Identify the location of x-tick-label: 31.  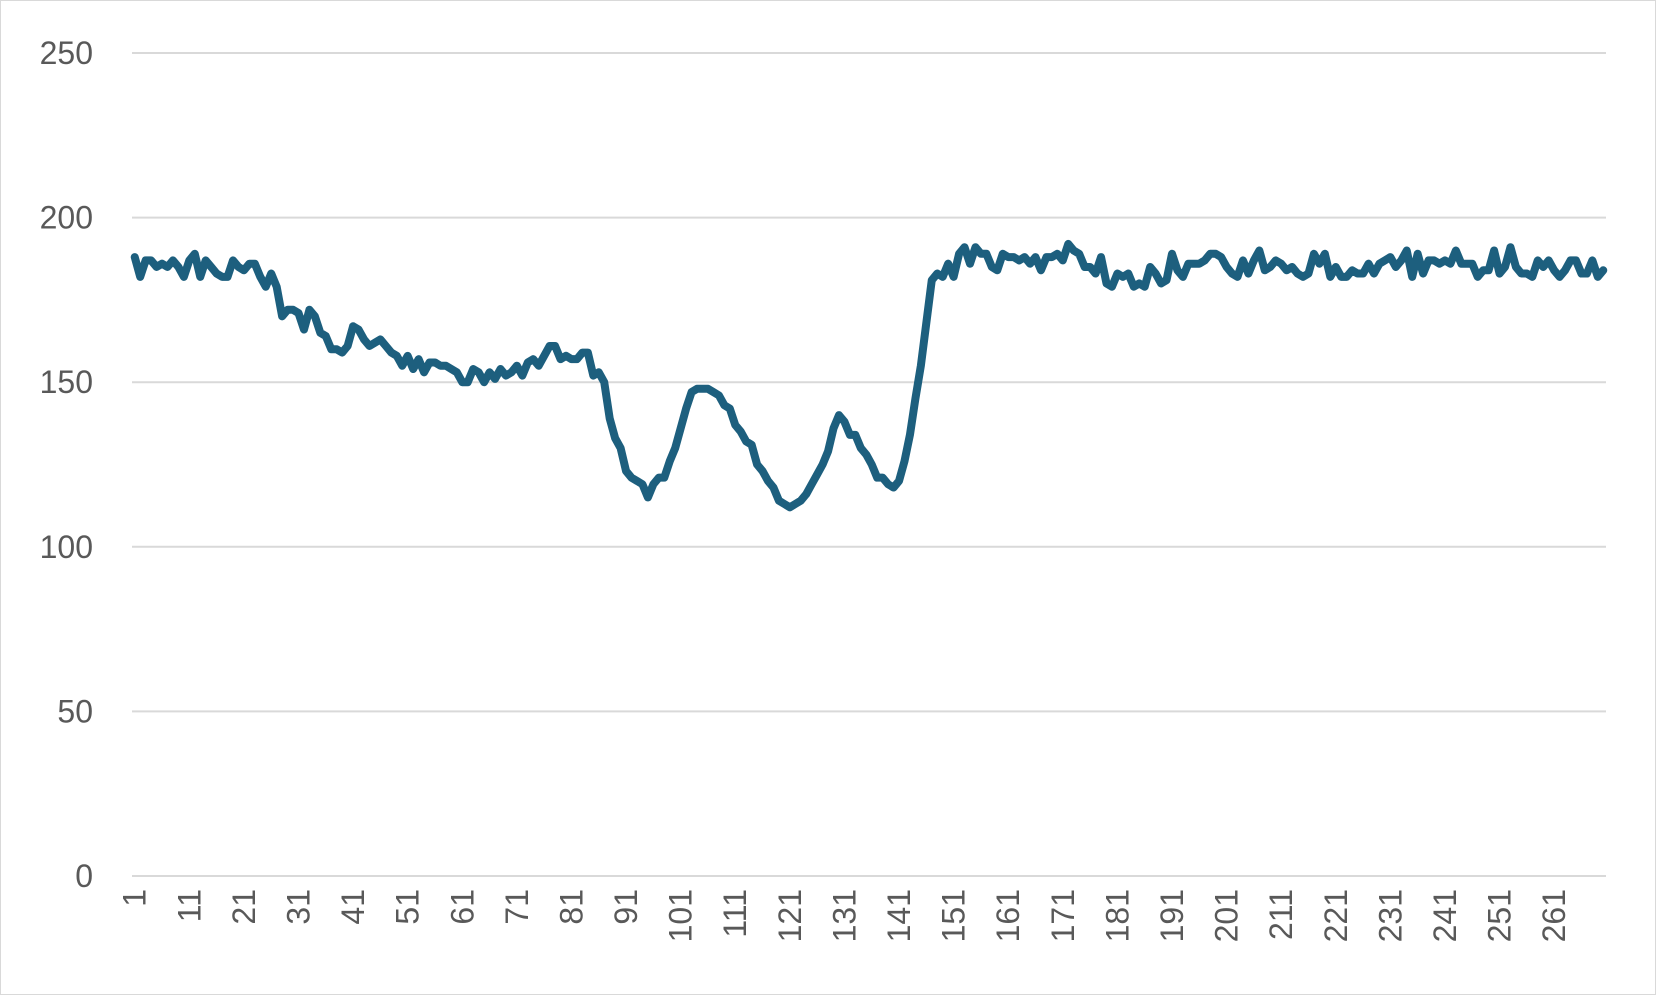
(299, 907).